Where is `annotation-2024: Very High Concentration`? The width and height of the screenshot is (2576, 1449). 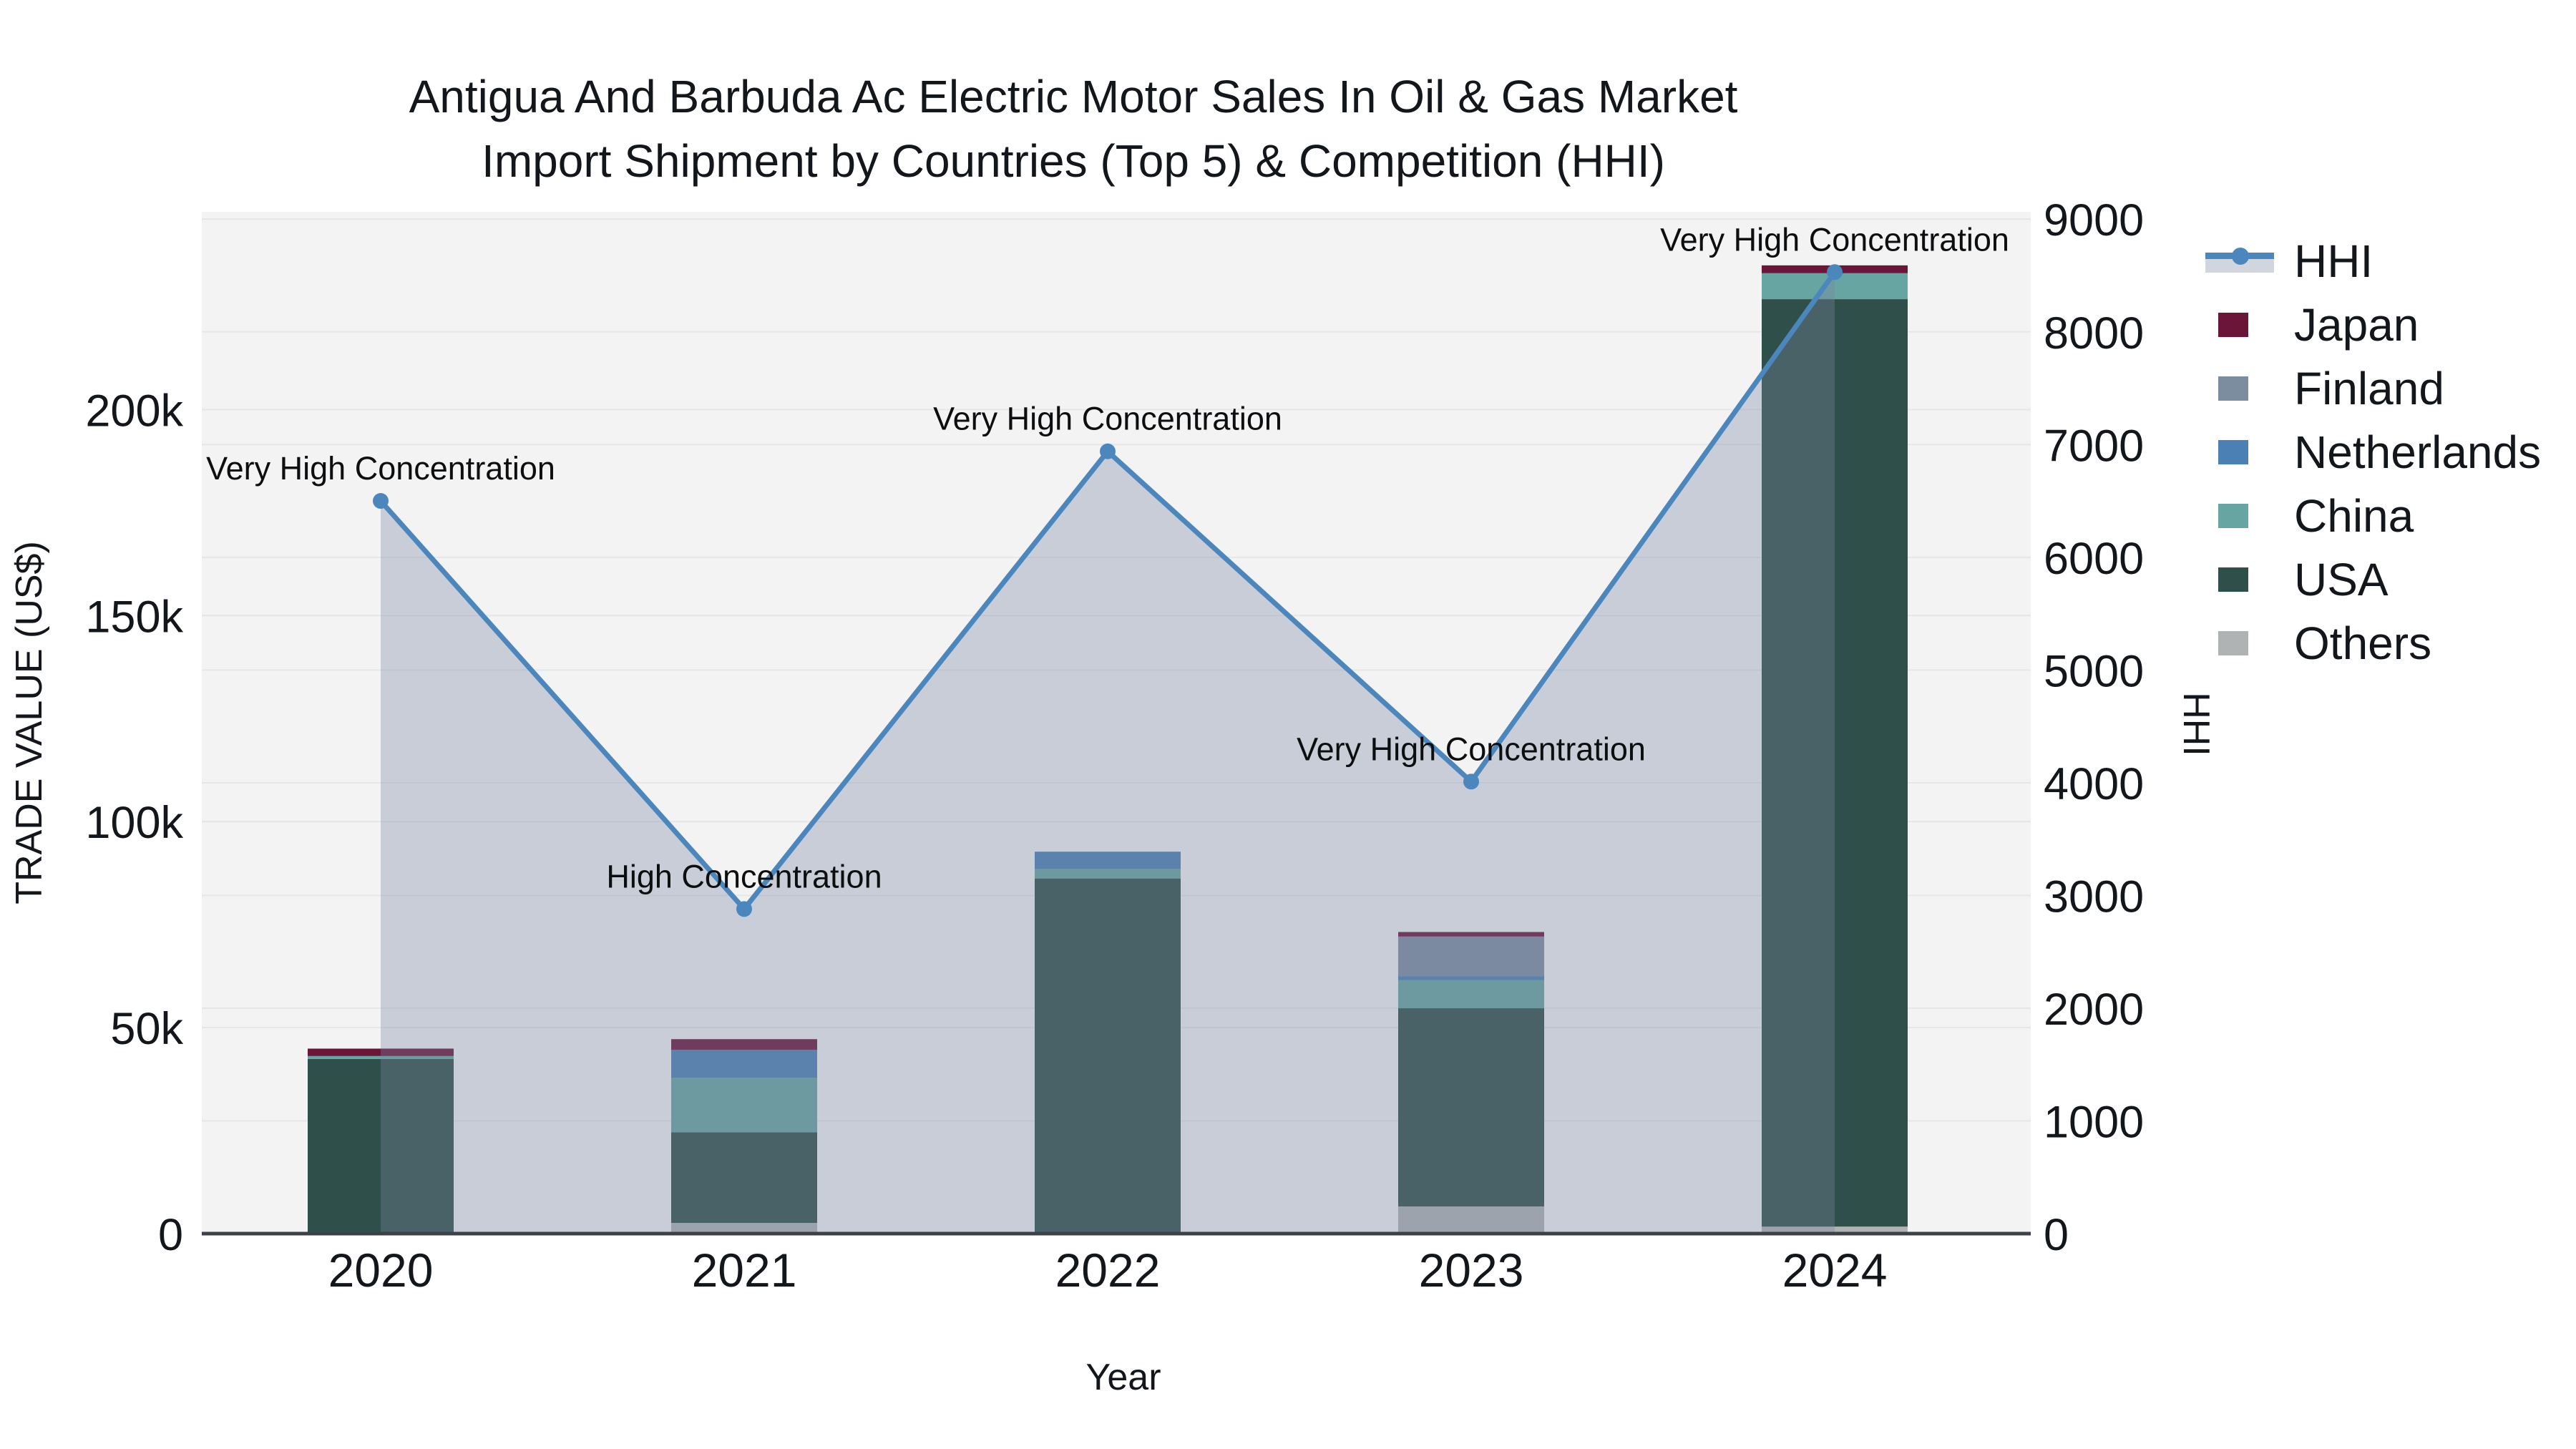 annotation-2024: Very High Concentration is located at coordinates (1834, 239).